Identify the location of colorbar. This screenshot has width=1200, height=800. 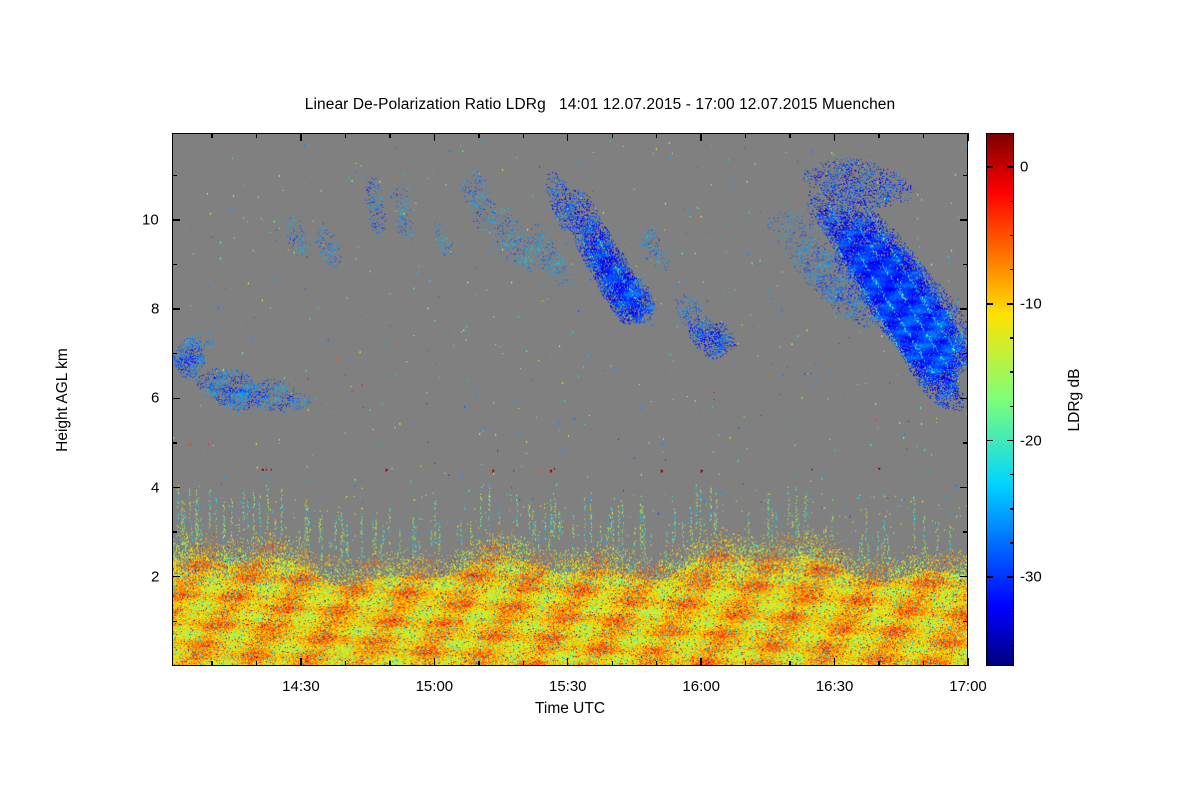
(1000, 399).